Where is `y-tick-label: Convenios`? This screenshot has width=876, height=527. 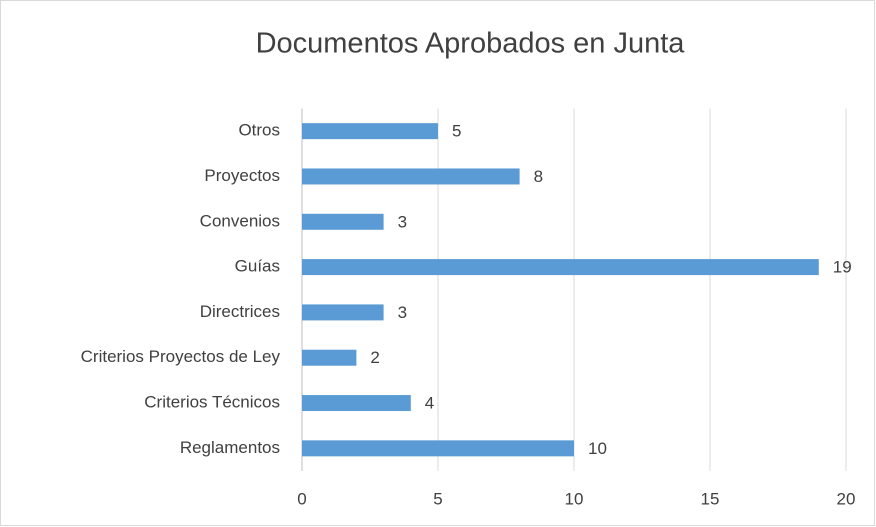 y-tick-label: Convenios is located at coordinates (240, 220).